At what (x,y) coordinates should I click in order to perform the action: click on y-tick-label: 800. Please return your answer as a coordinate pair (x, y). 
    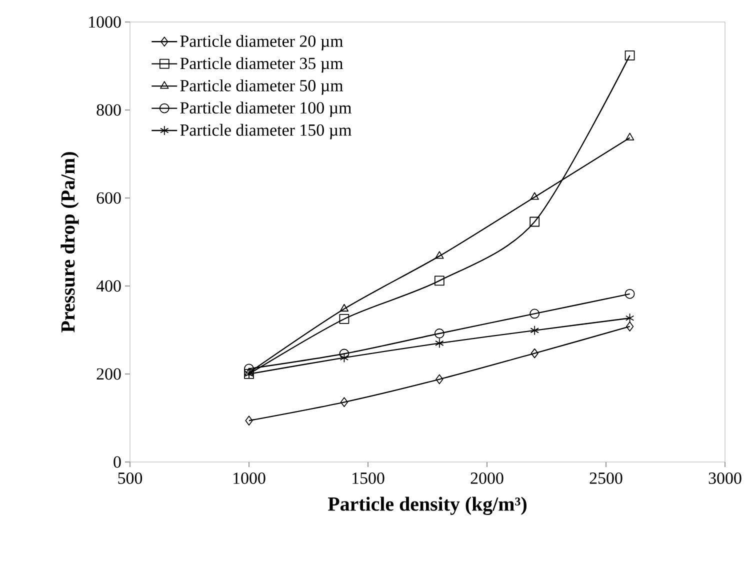
    Looking at the image, I should click on (108, 110).